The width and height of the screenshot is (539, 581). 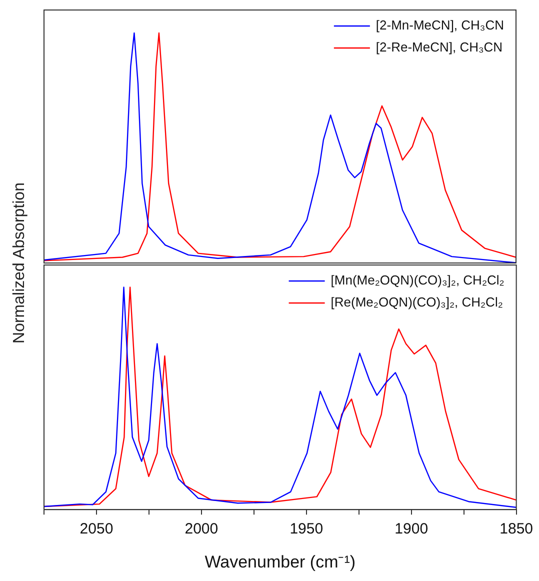 What do you see at coordinates (416, 302) in the screenshot?
I see `legend-label: [Re(Me₂OQN)(CO)₃]₂, CH₂Cl₂` at bounding box center [416, 302].